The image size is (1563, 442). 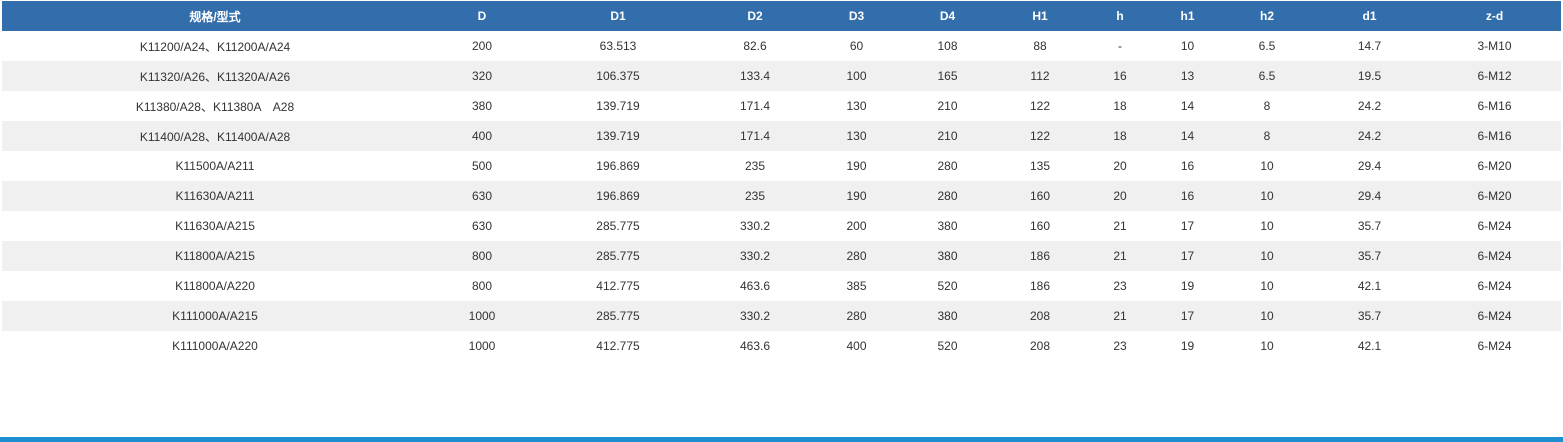 I want to click on table-cell: 630, so click(x=482, y=226).